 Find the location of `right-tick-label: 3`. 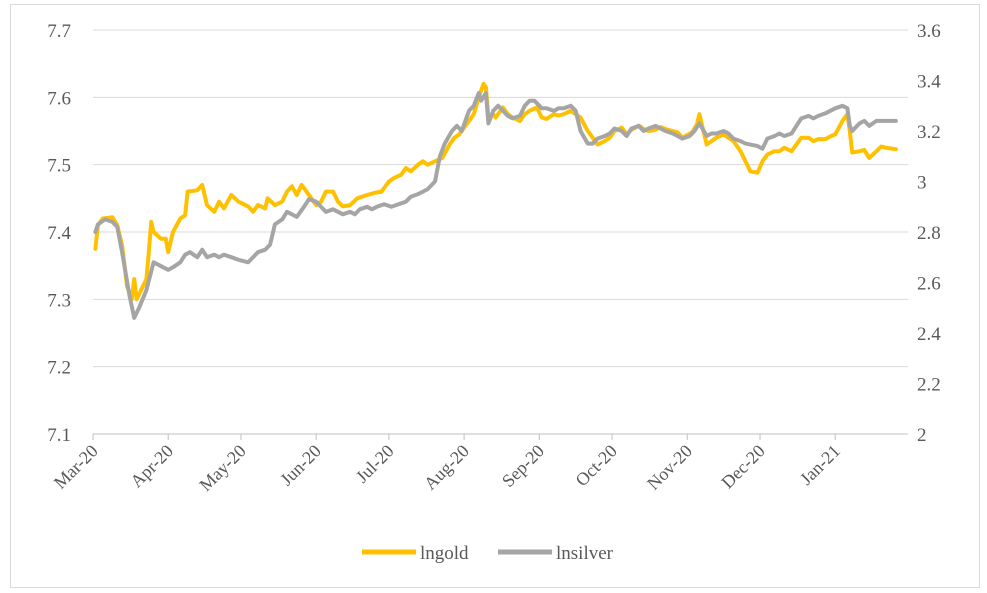

right-tick-label: 3 is located at coordinates (922, 183).